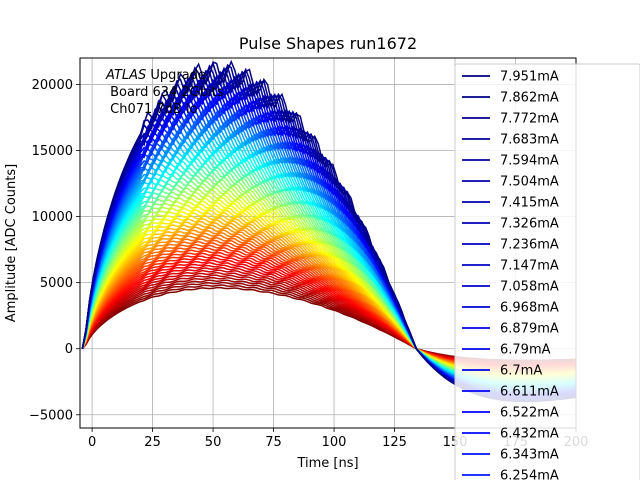 Image resolution: width=640 pixels, height=480 pixels. Describe the element at coordinates (521, 371) in the screenshot. I see `legend-label: 6.7mA` at that location.